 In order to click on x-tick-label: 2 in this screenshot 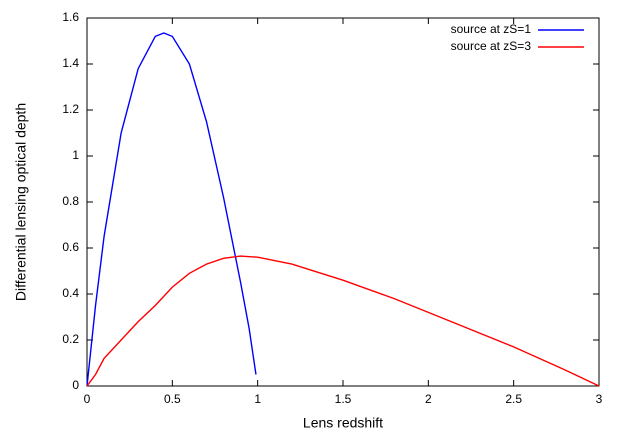, I will do `click(428, 399)`.